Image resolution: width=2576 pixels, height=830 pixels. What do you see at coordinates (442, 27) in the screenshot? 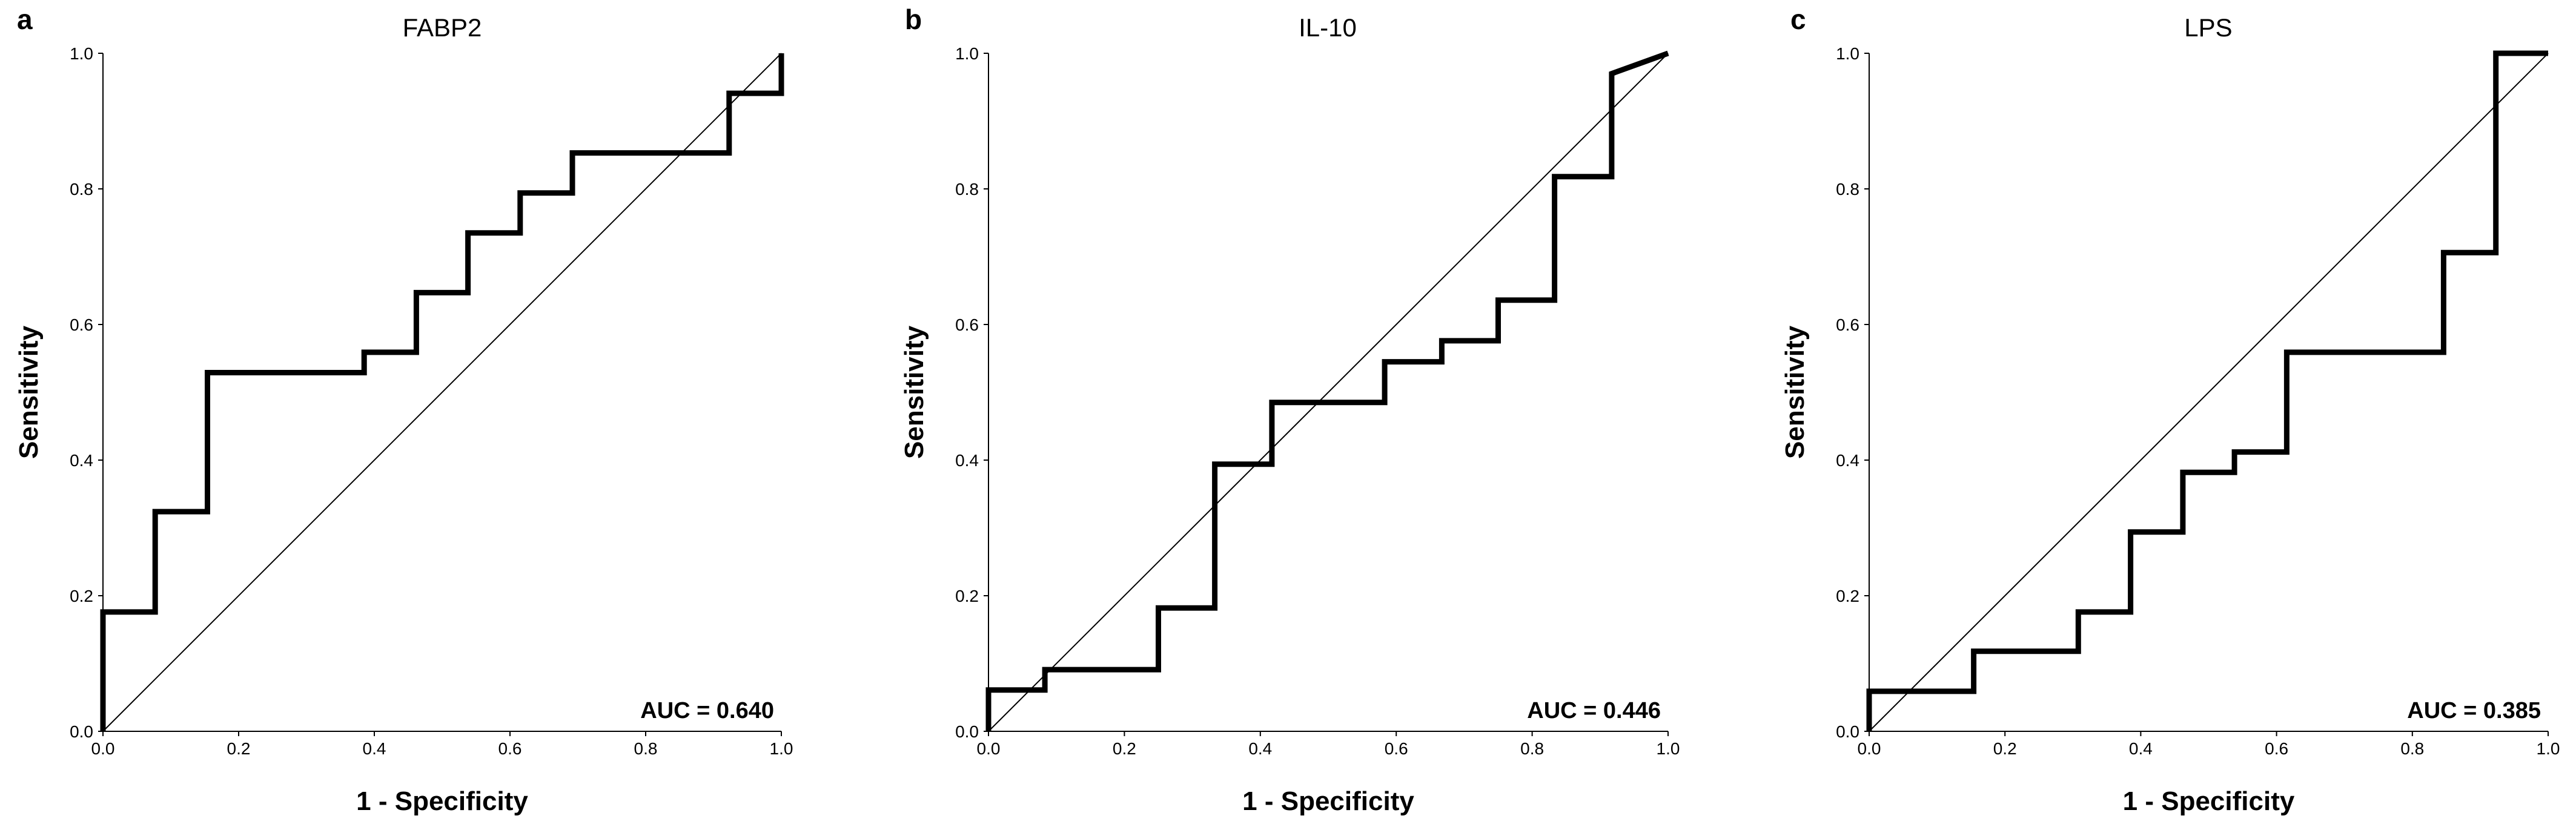
I see `chart-title: FABP2` at bounding box center [442, 27].